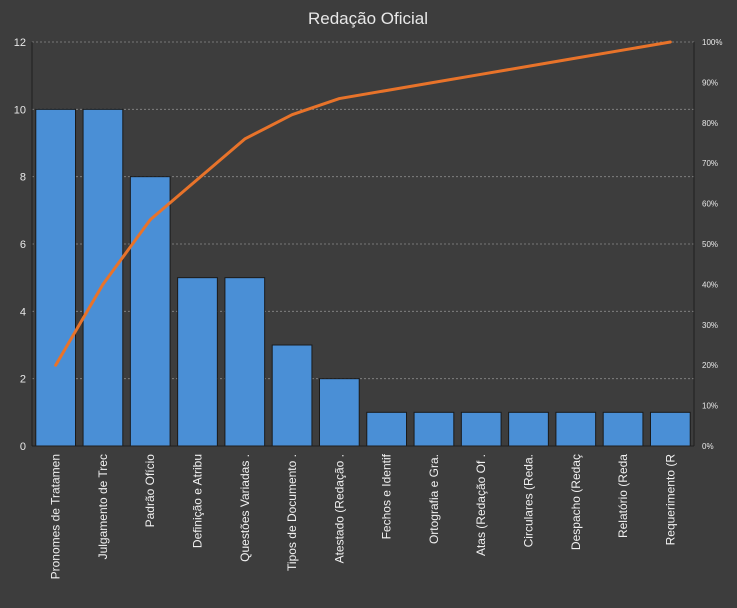 The image size is (737, 608). Describe the element at coordinates (198, 501) in the screenshot. I see `x-tick-label: Definição e Atribu` at that location.